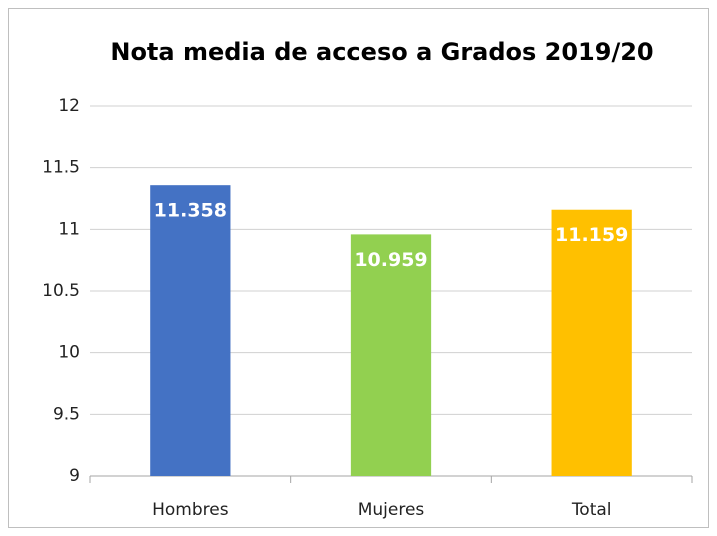  I want to click on chart-title: Nota media de acceso a Grados 2019/20, so click(381, 52).